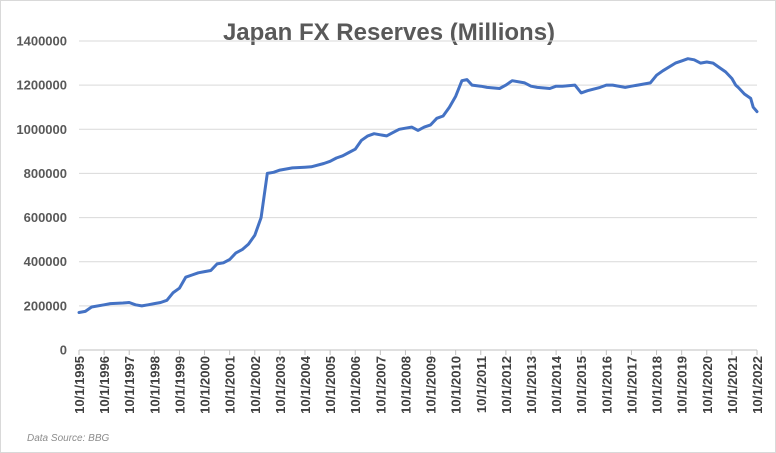  What do you see at coordinates (405, 385) in the screenshot?
I see `x-tick-label-10-1-2008: 10/1/2008` at bounding box center [405, 385].